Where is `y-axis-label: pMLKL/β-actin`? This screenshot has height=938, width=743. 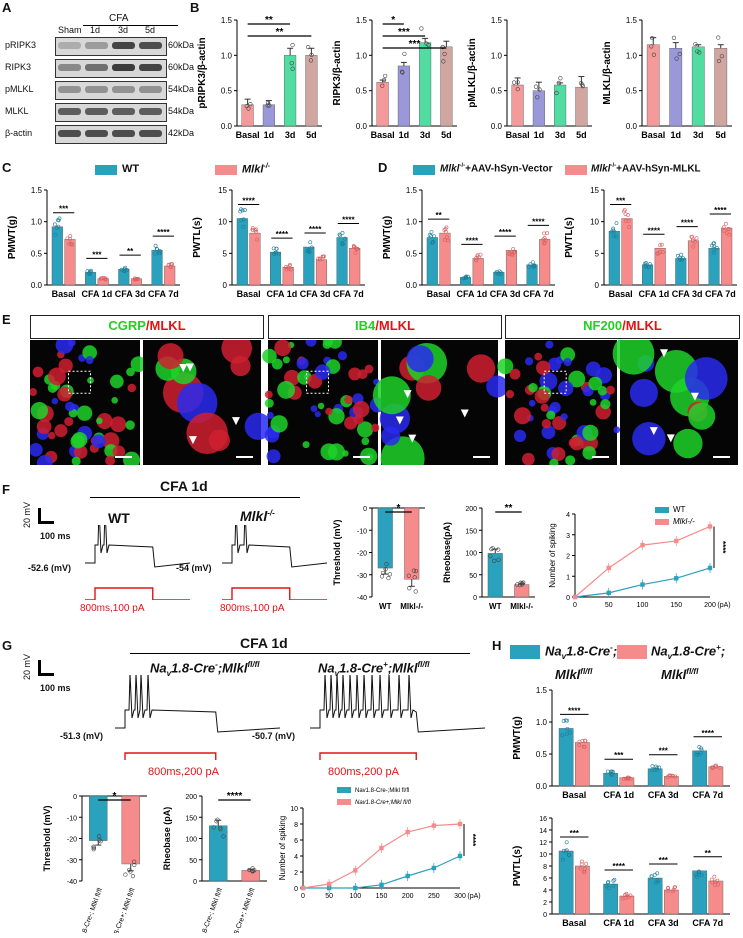 y-axis-label: pMLKL/β-actin is located at coordinates (472, 72).